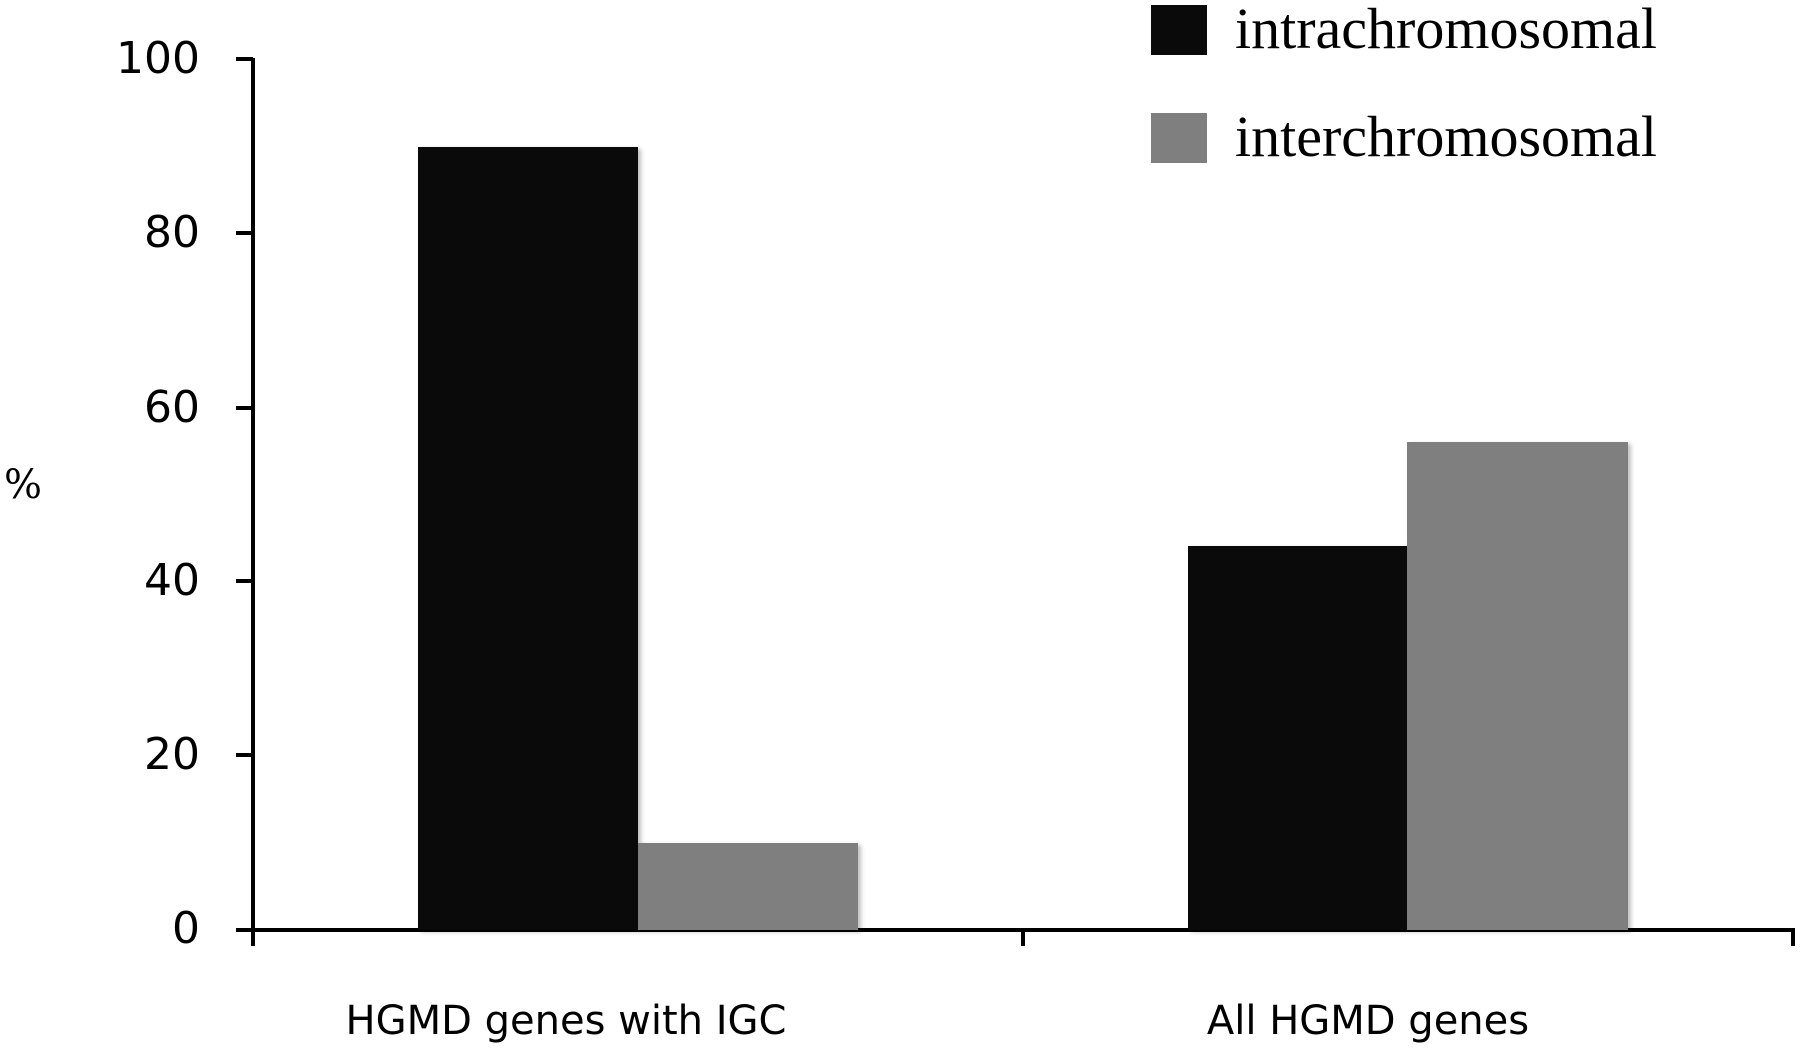 Image resolution: width=1800 pixels, height=1053 pixels. I want to click on y-axis-label: %, so click(23, 485).